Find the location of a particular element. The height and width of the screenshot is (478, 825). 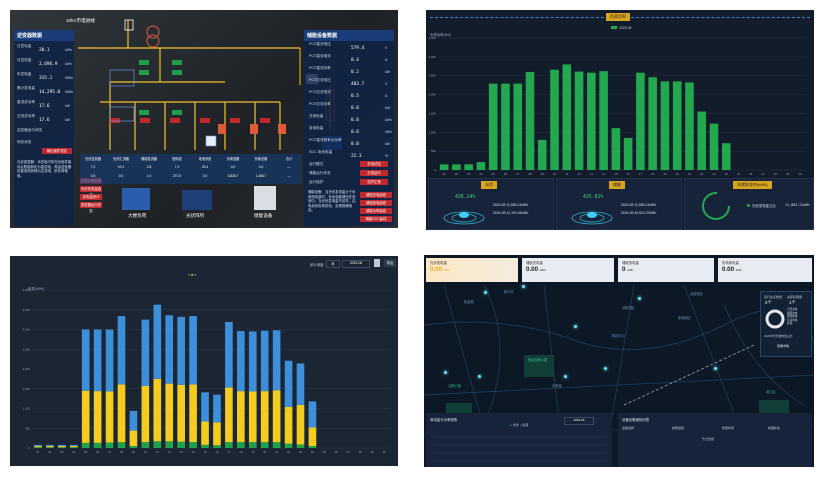

trend-date-picker: 2023-06 is located at coordinates (579, 421).